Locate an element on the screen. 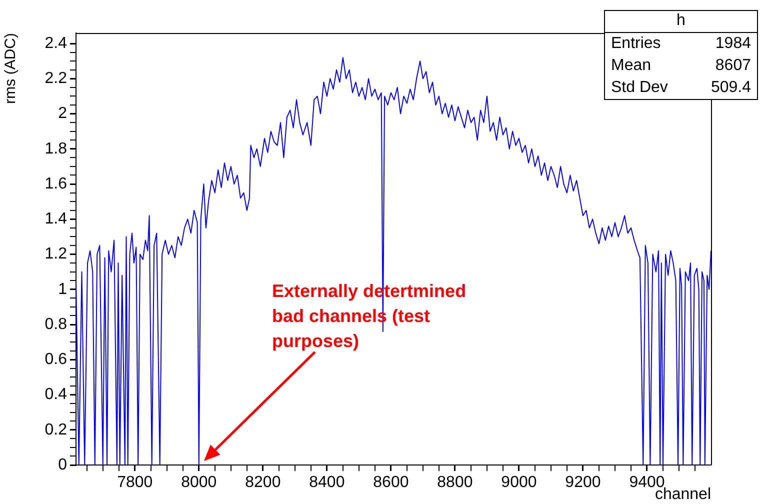  annotation: Entries is located at coordinates (636, 44).